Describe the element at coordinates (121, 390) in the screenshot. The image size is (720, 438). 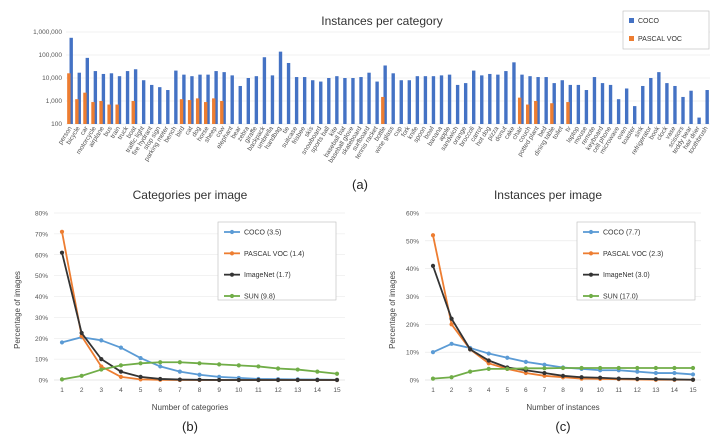
I see `chart-b-x-tick-label: 4` at that location.